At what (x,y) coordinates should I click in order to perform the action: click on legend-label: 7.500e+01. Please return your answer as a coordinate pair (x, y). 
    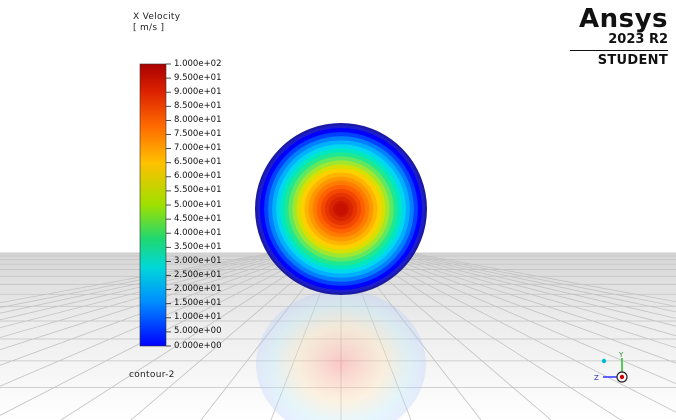
    Looking at the image, I should click on (198, 134).